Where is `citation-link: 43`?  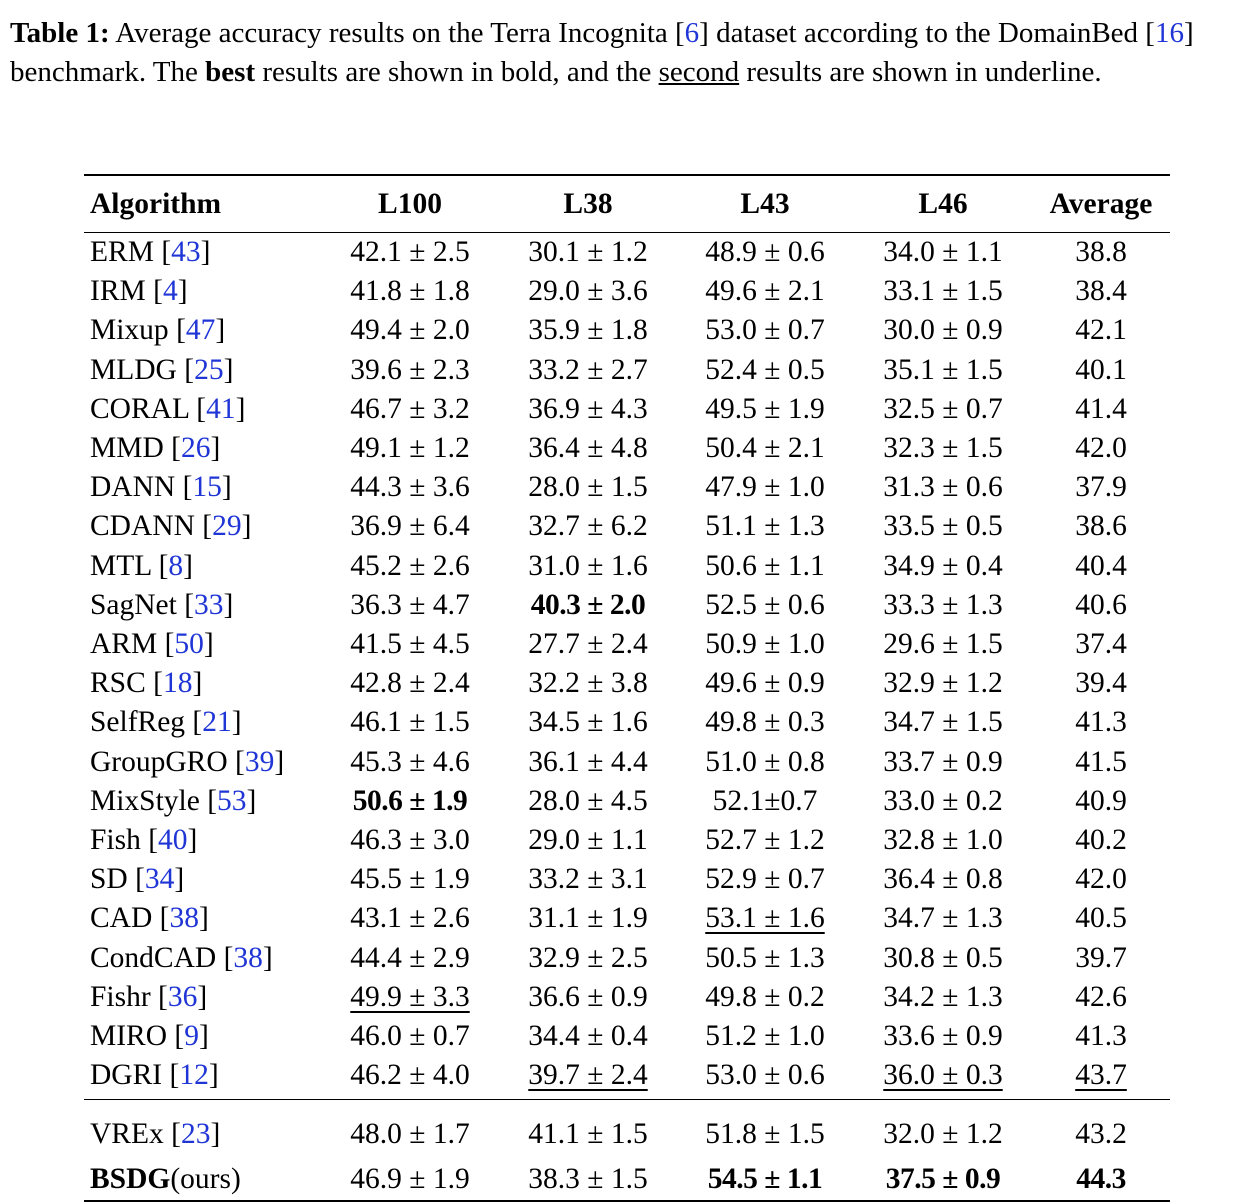
citation-link: 43 is located at coordinates (186, 252).